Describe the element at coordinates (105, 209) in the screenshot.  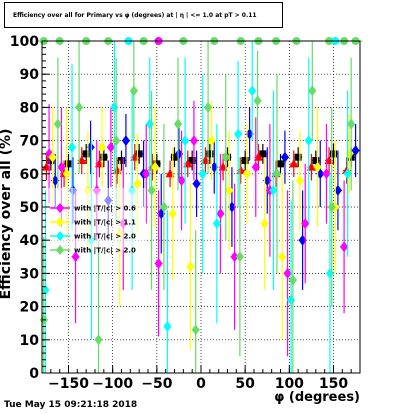
I see `legend-label: with |T/|c| > 0.6` at that location.